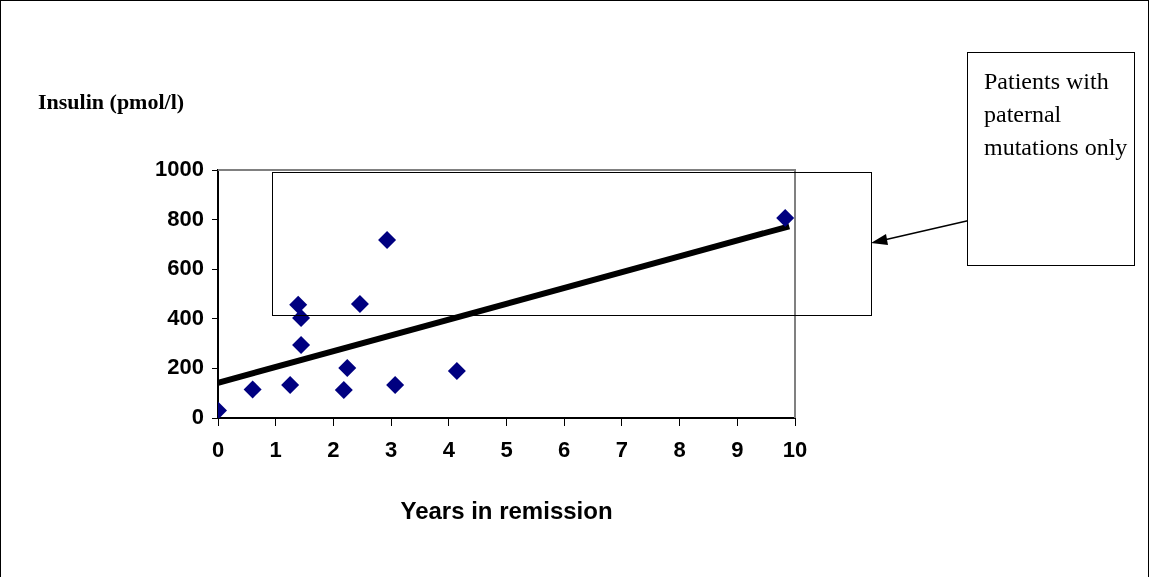 This screenshot has height=578, width=1149. What do you see at coordinates (185, 218) in the screenshot?
I see `y-tick-label: 800` at bounding box center [185, 218].